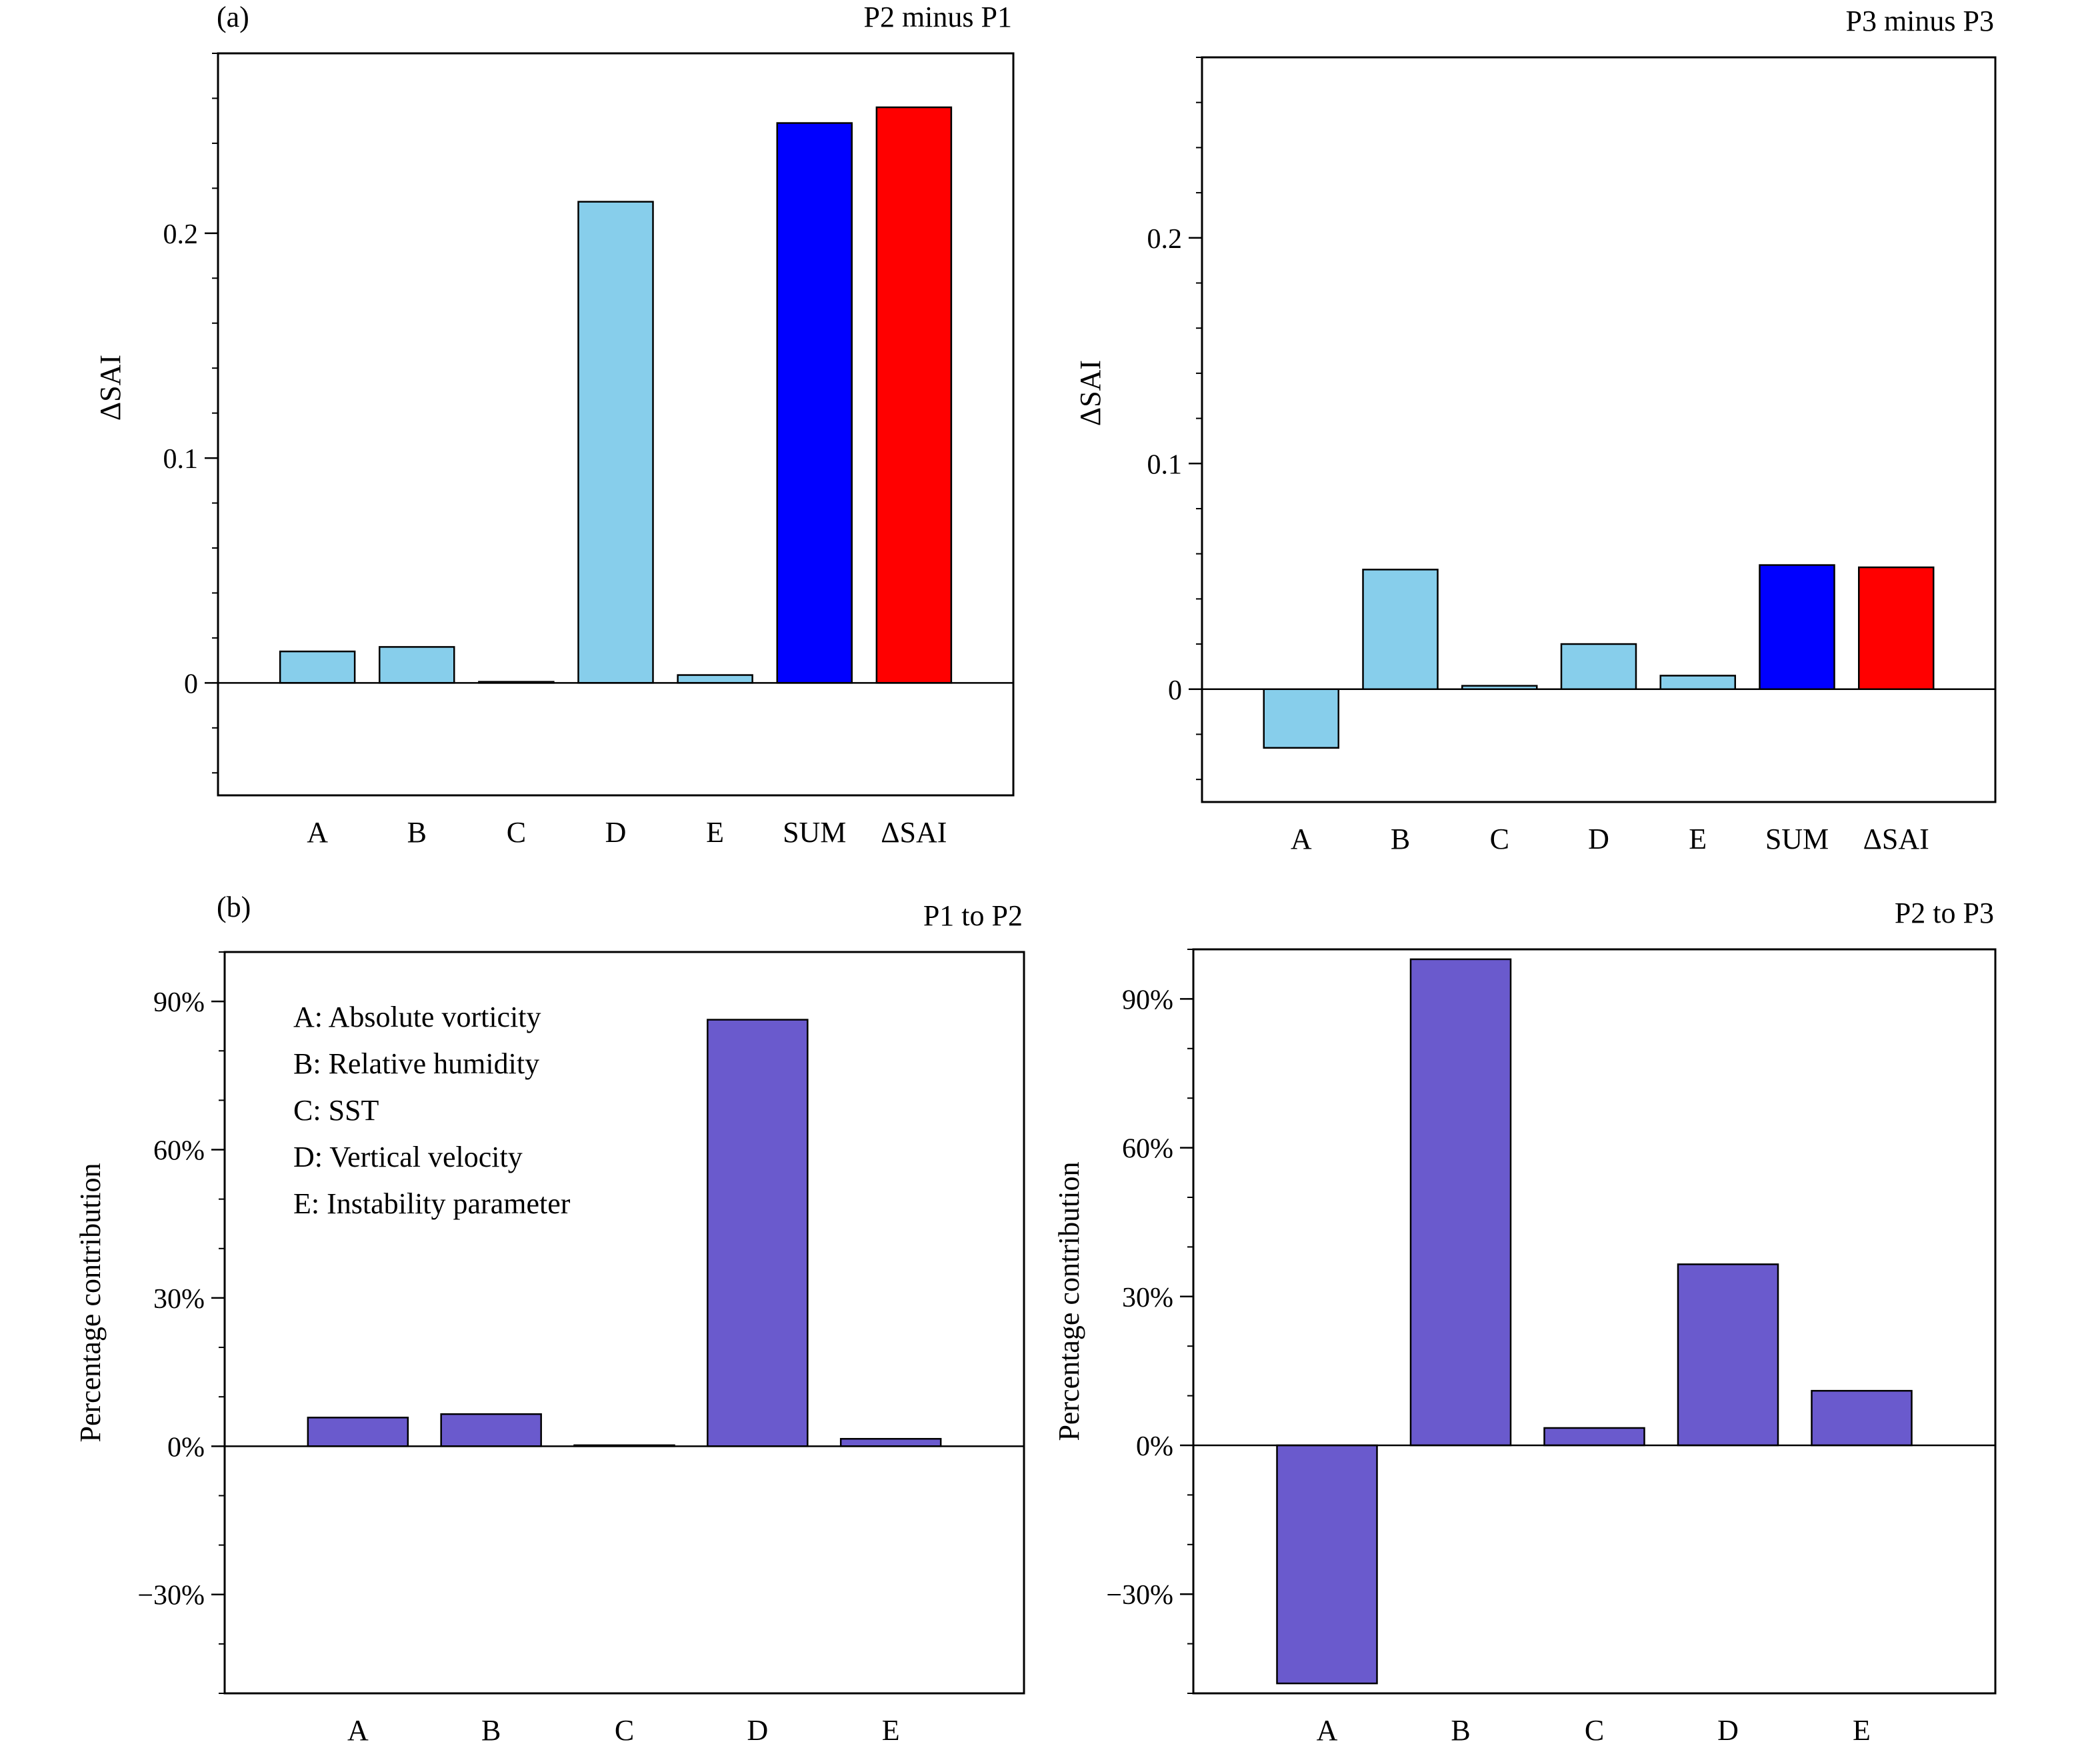 Image resolution: width=2100 pixels, height=1748 pixels. I want to click on legend-item-b: B: Relative humidity, so click(416, 1063).